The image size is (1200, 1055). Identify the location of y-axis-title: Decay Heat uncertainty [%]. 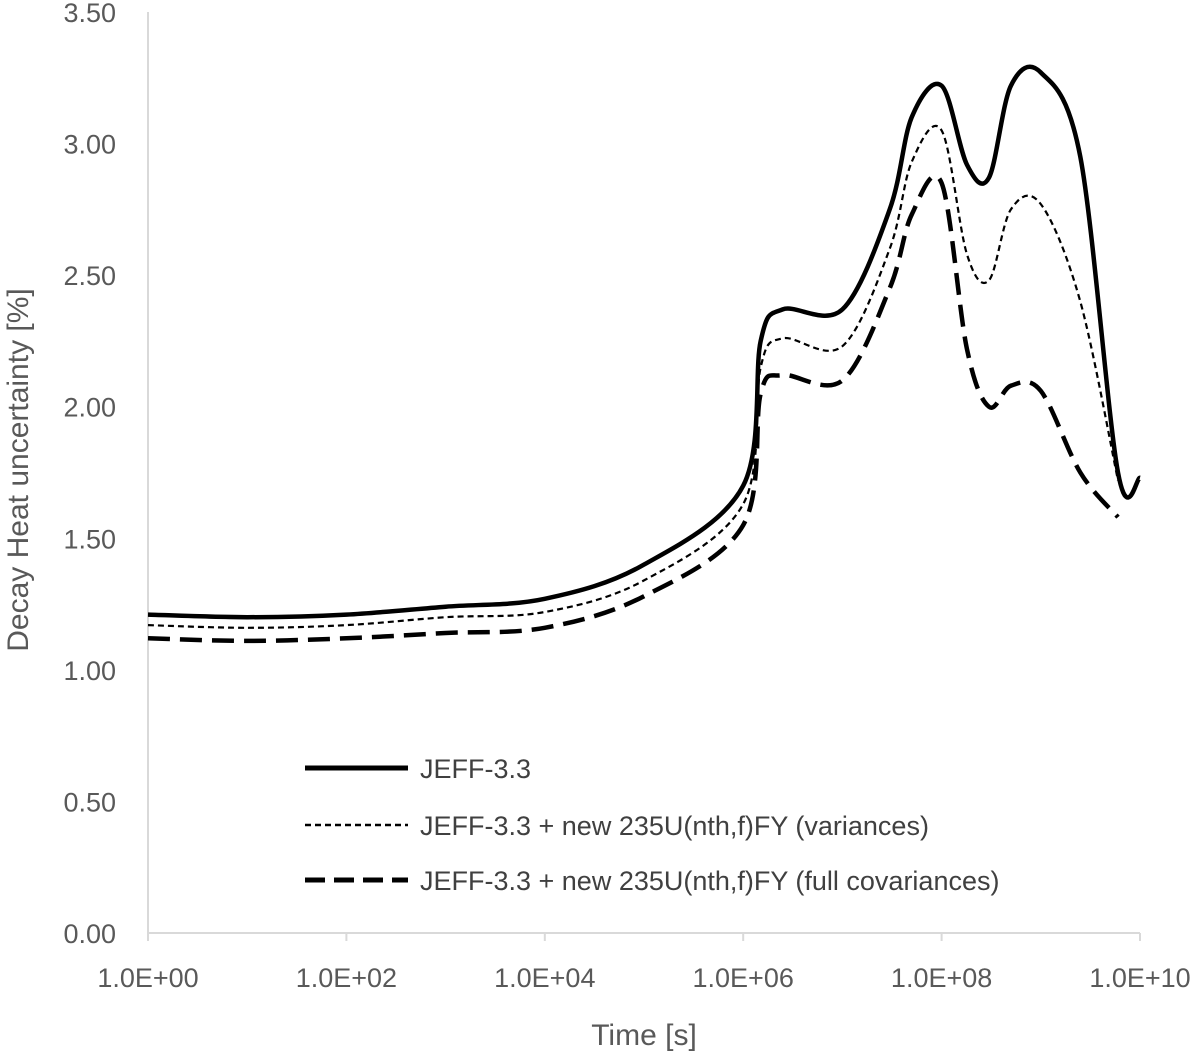
(18, 470).